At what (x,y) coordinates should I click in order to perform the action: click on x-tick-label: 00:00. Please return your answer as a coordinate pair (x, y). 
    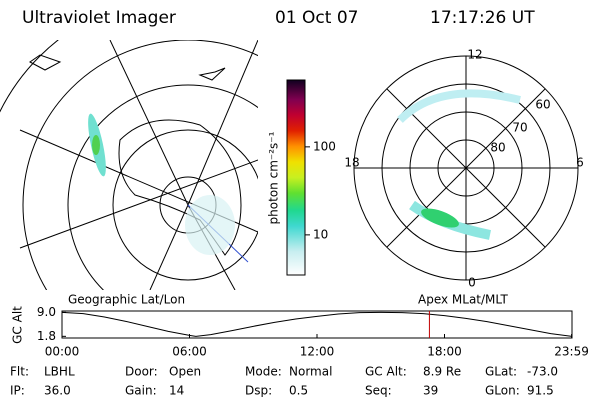
    Looking at the image, I should click on (62, 352).